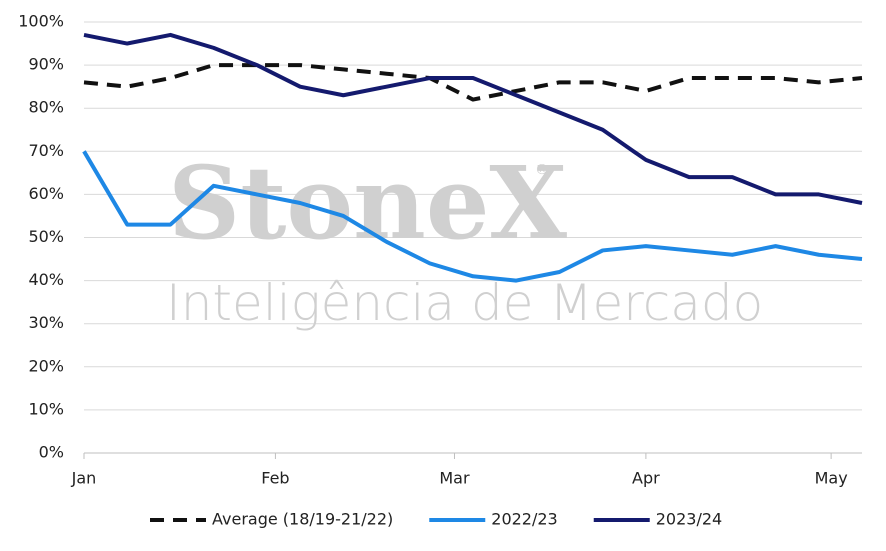 Image resolution: width=886 pixels, height=551 pixels. What do you see at coordinates (46, 279) in the screenshot?
I see `y-tick-label: 40%` at bounding box center [46, 279].